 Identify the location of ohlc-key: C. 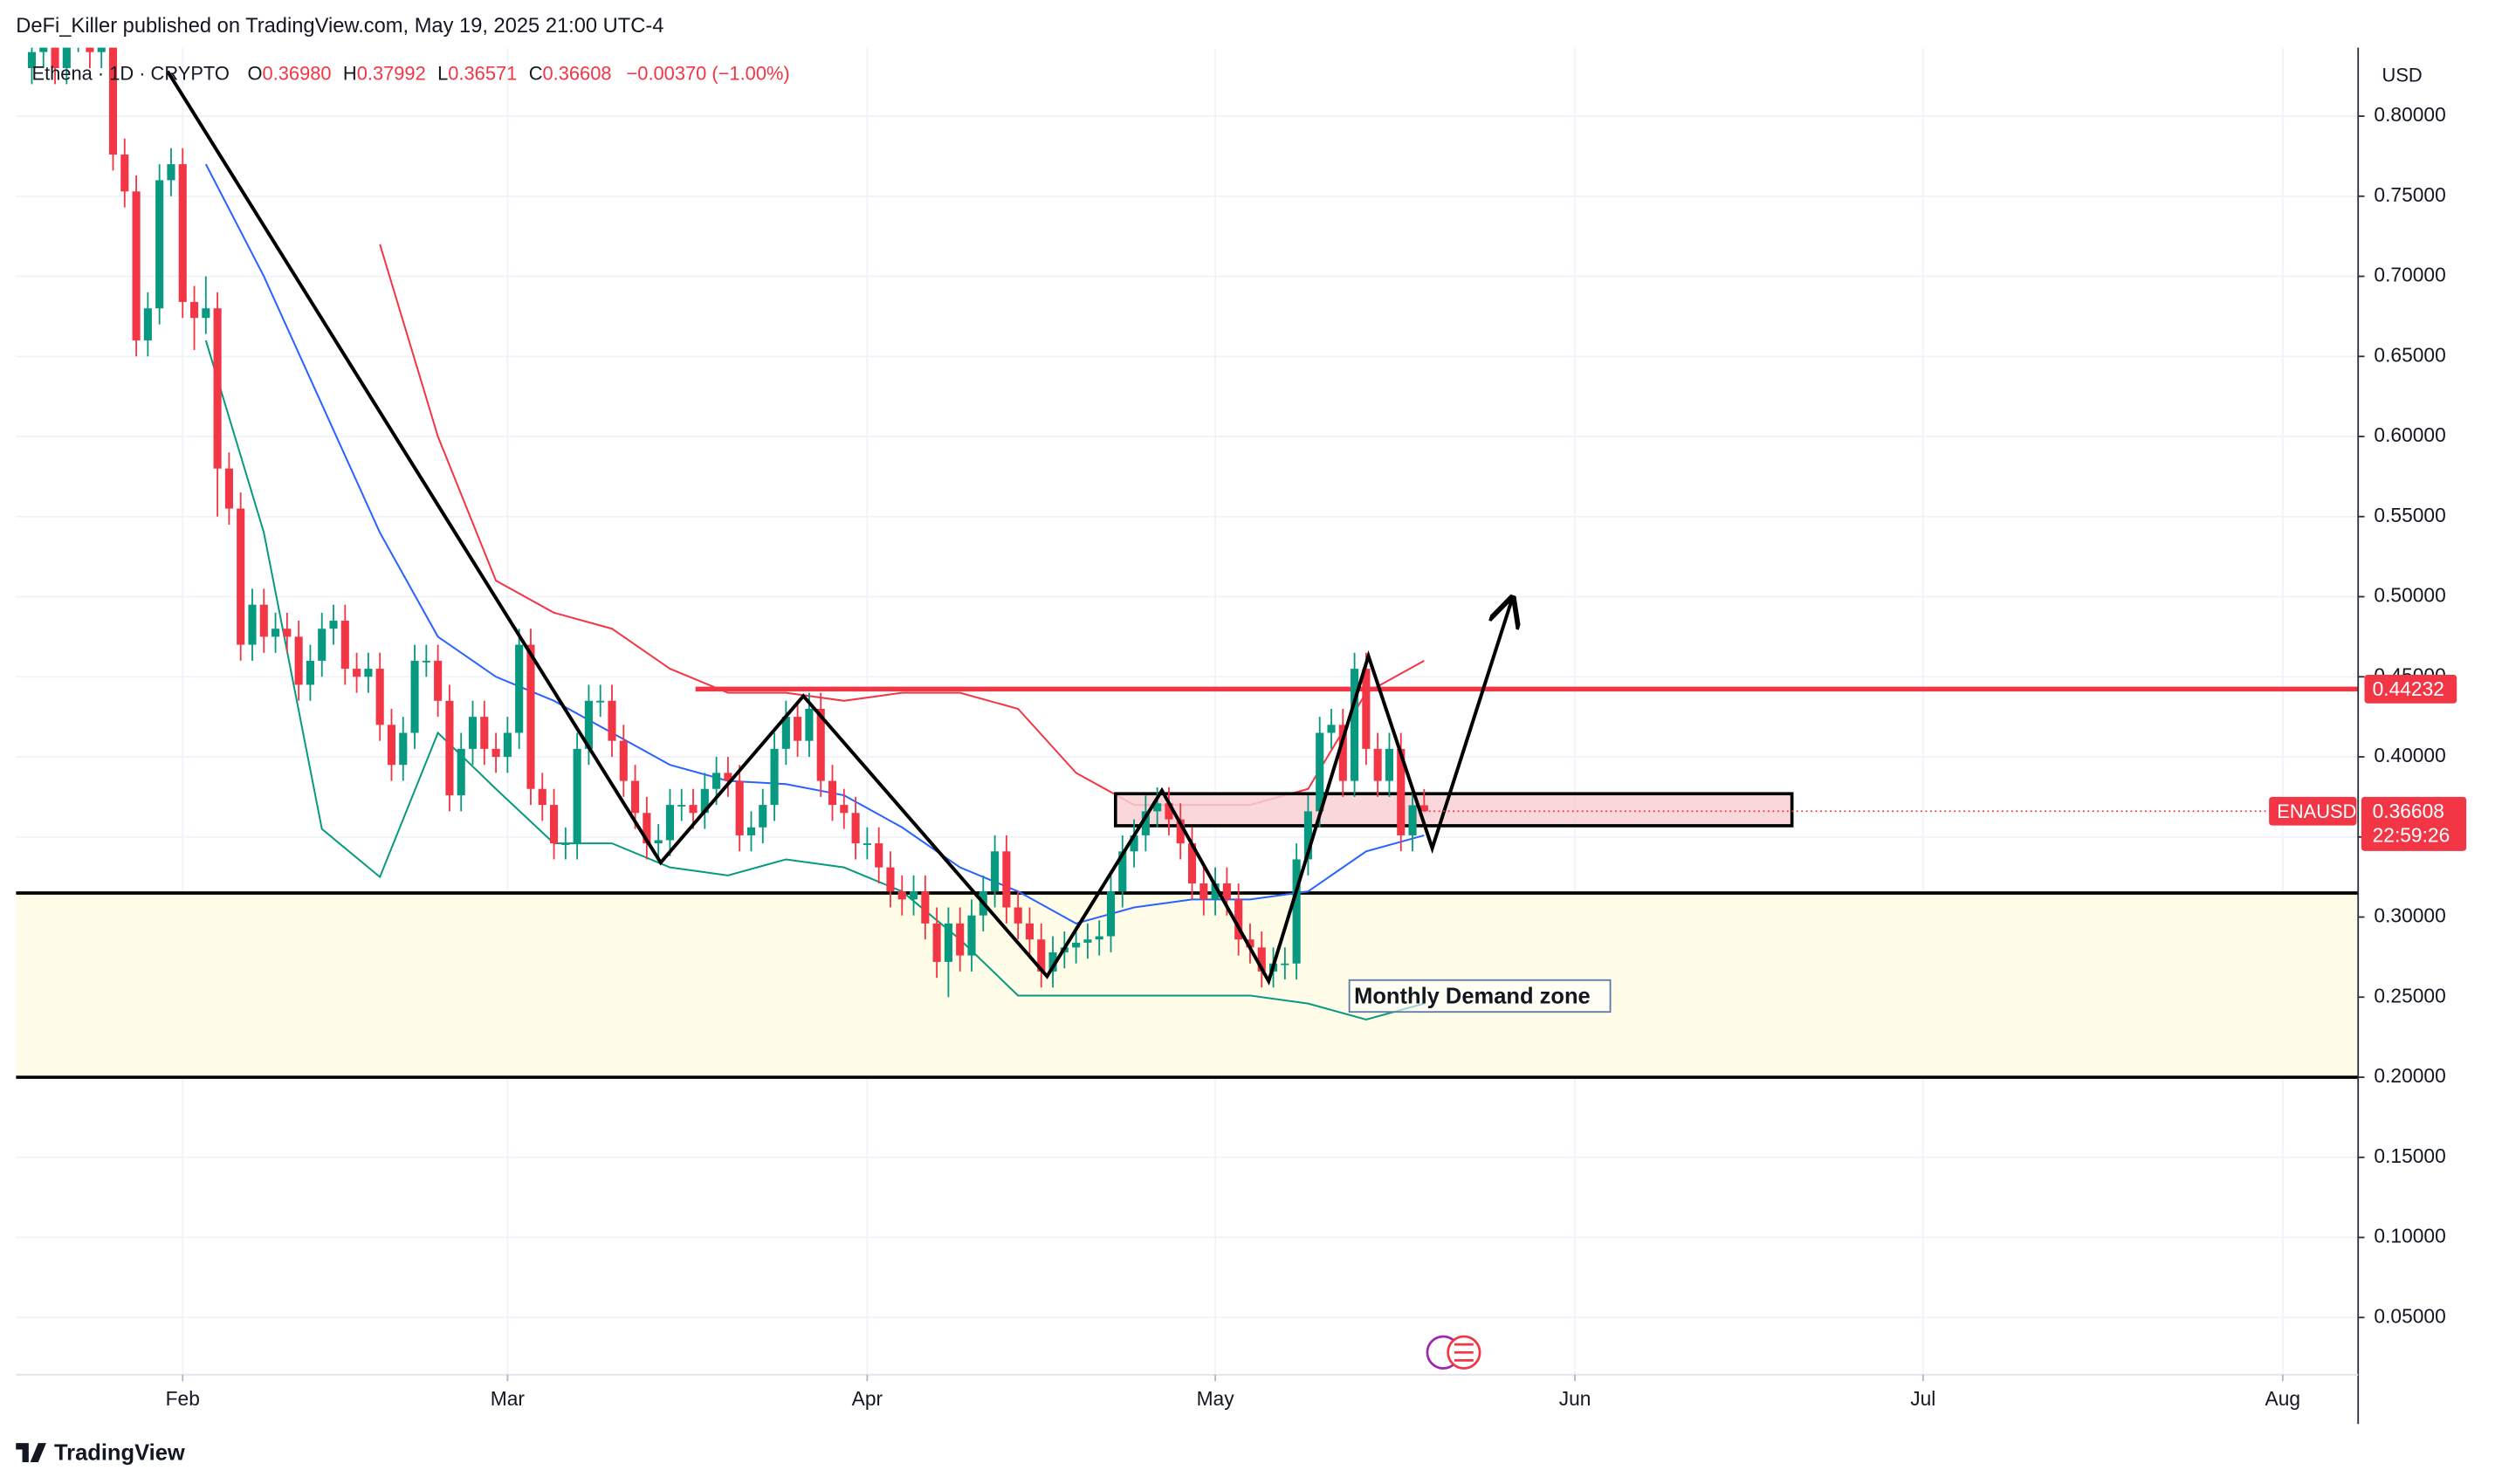
(536, 73).